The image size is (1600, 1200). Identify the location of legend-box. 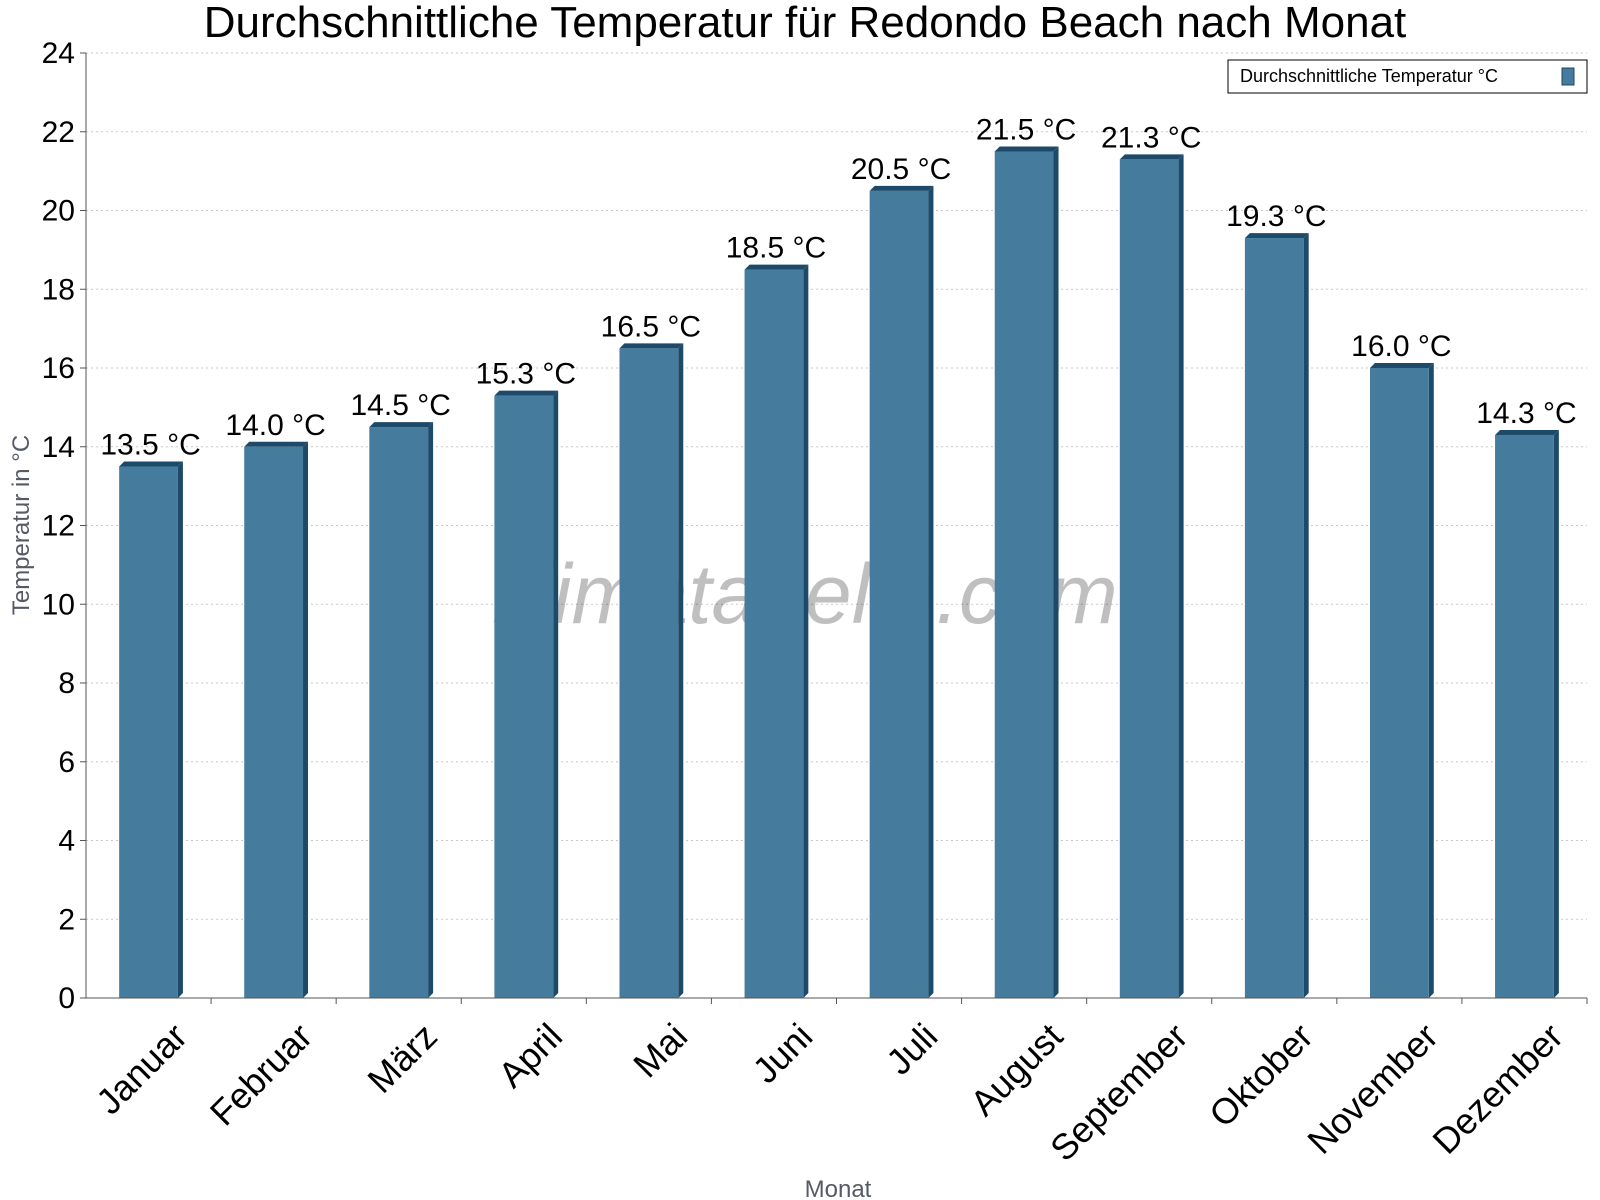
(1407, 76).